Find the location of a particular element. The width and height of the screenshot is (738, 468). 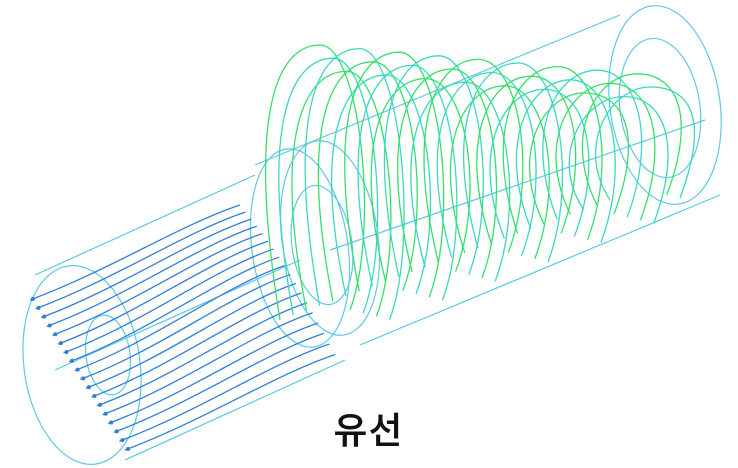

figure-caption: 유선 is located at coordinates (369, 431).